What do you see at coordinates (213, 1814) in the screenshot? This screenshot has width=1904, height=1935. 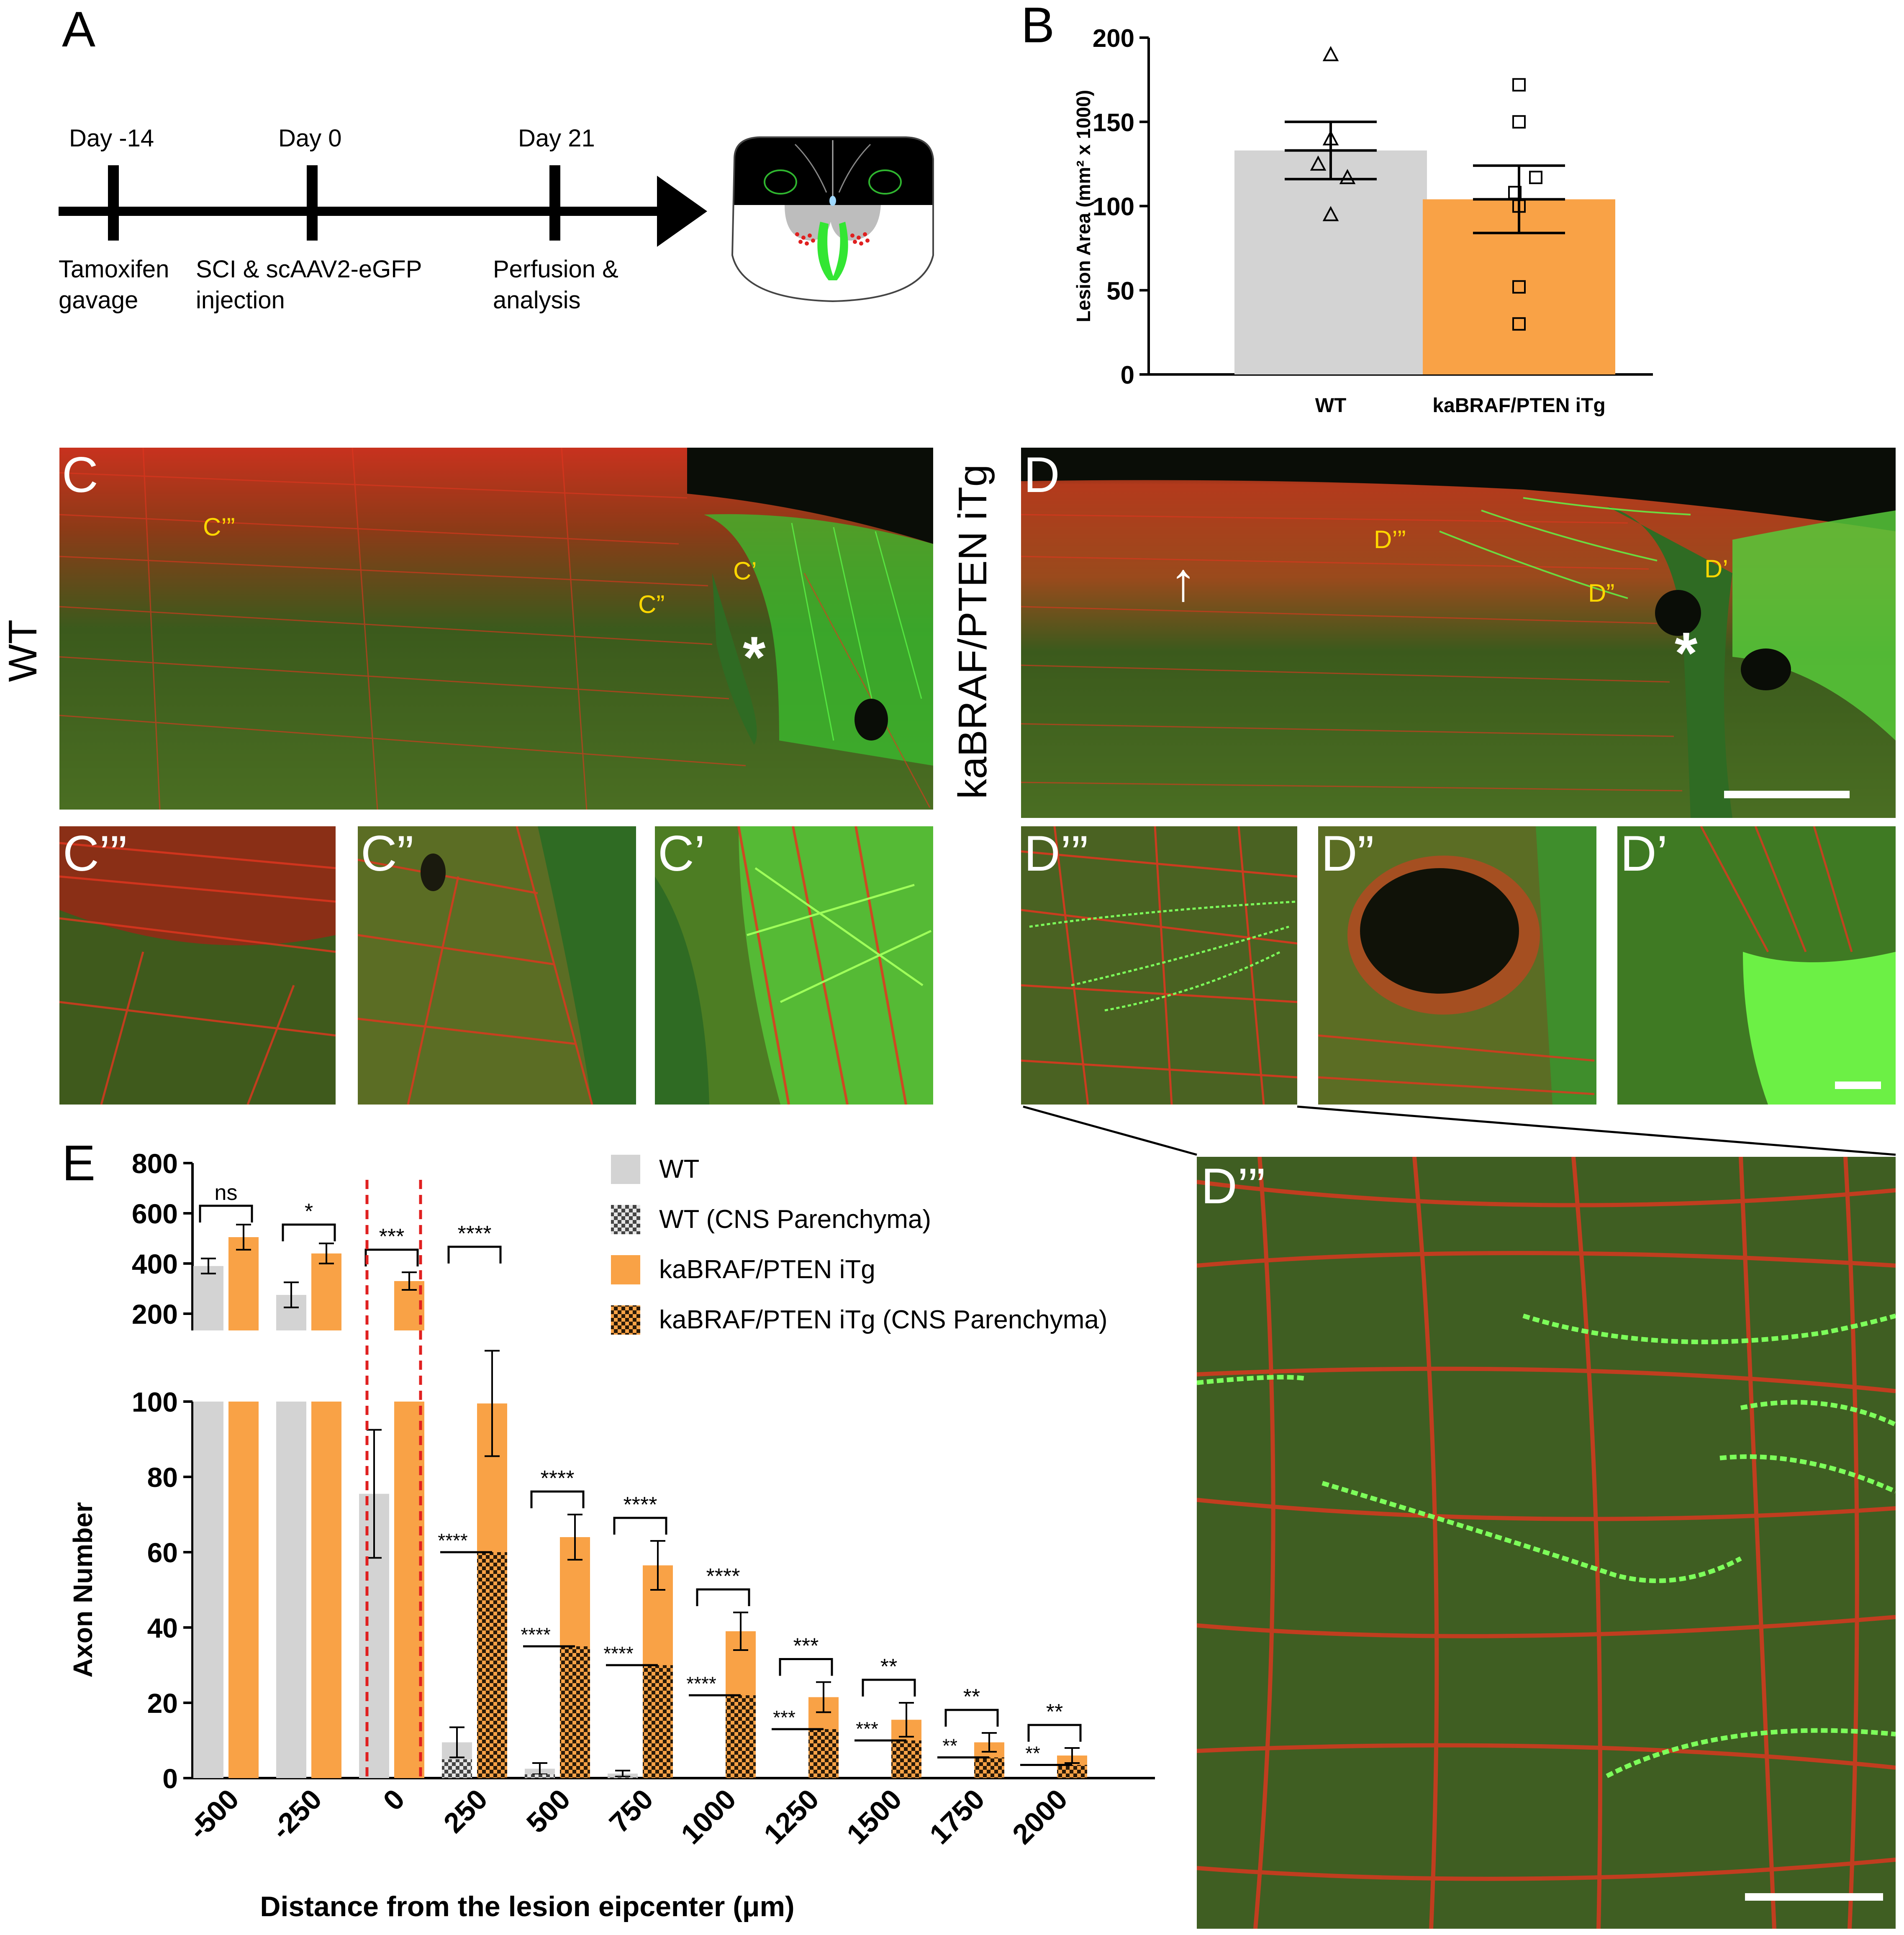 I see `e-xtick-label: -500` at bounding box center [213, 1814].